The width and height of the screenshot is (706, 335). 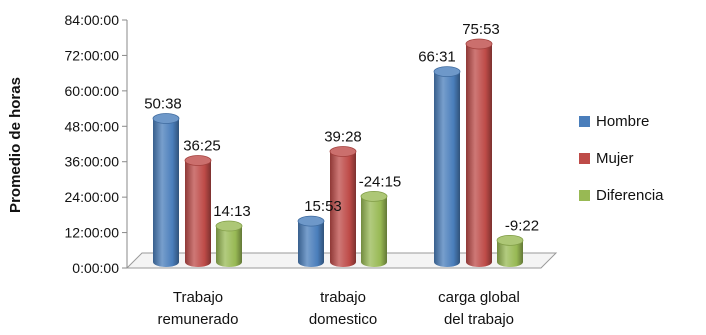 I want to click on legend-item: Hombre, so click(x=614, y=121).